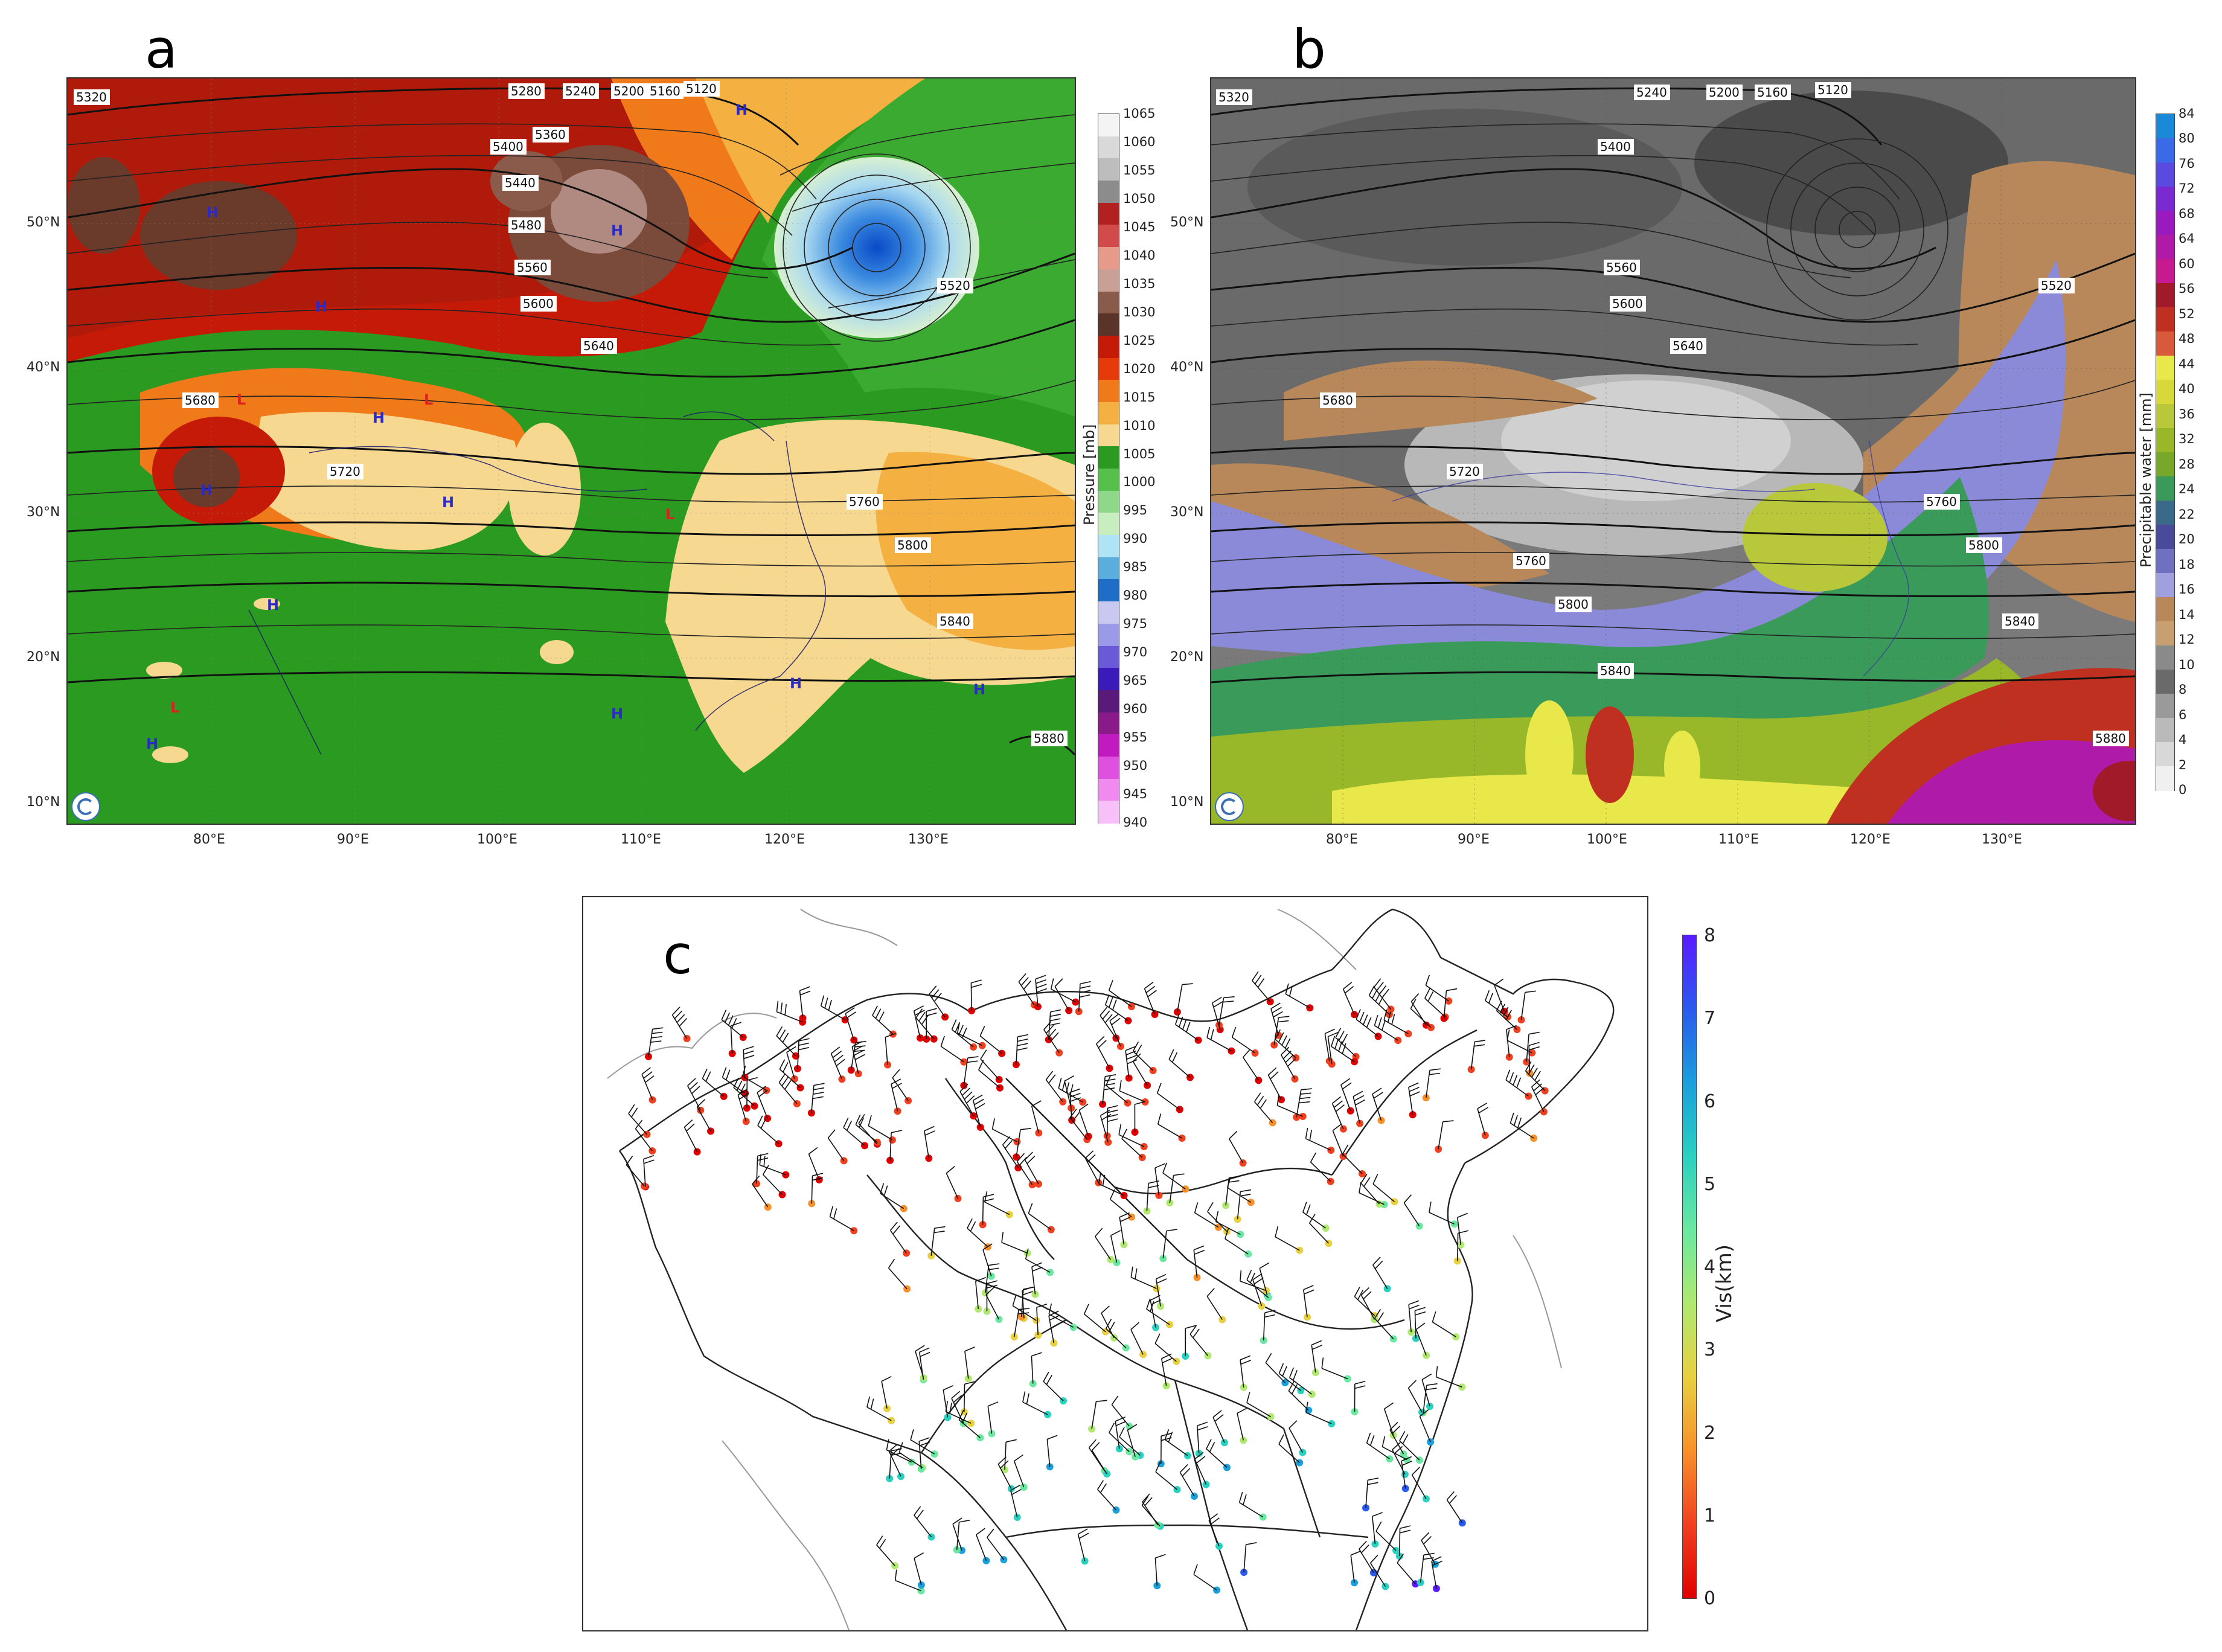 The image size is (2222, 1652). What do you see at coordinates (1139, 113) in the screenshot?
I see `colorbar-tick-label: 1065` at bounding box center [1139, 113].